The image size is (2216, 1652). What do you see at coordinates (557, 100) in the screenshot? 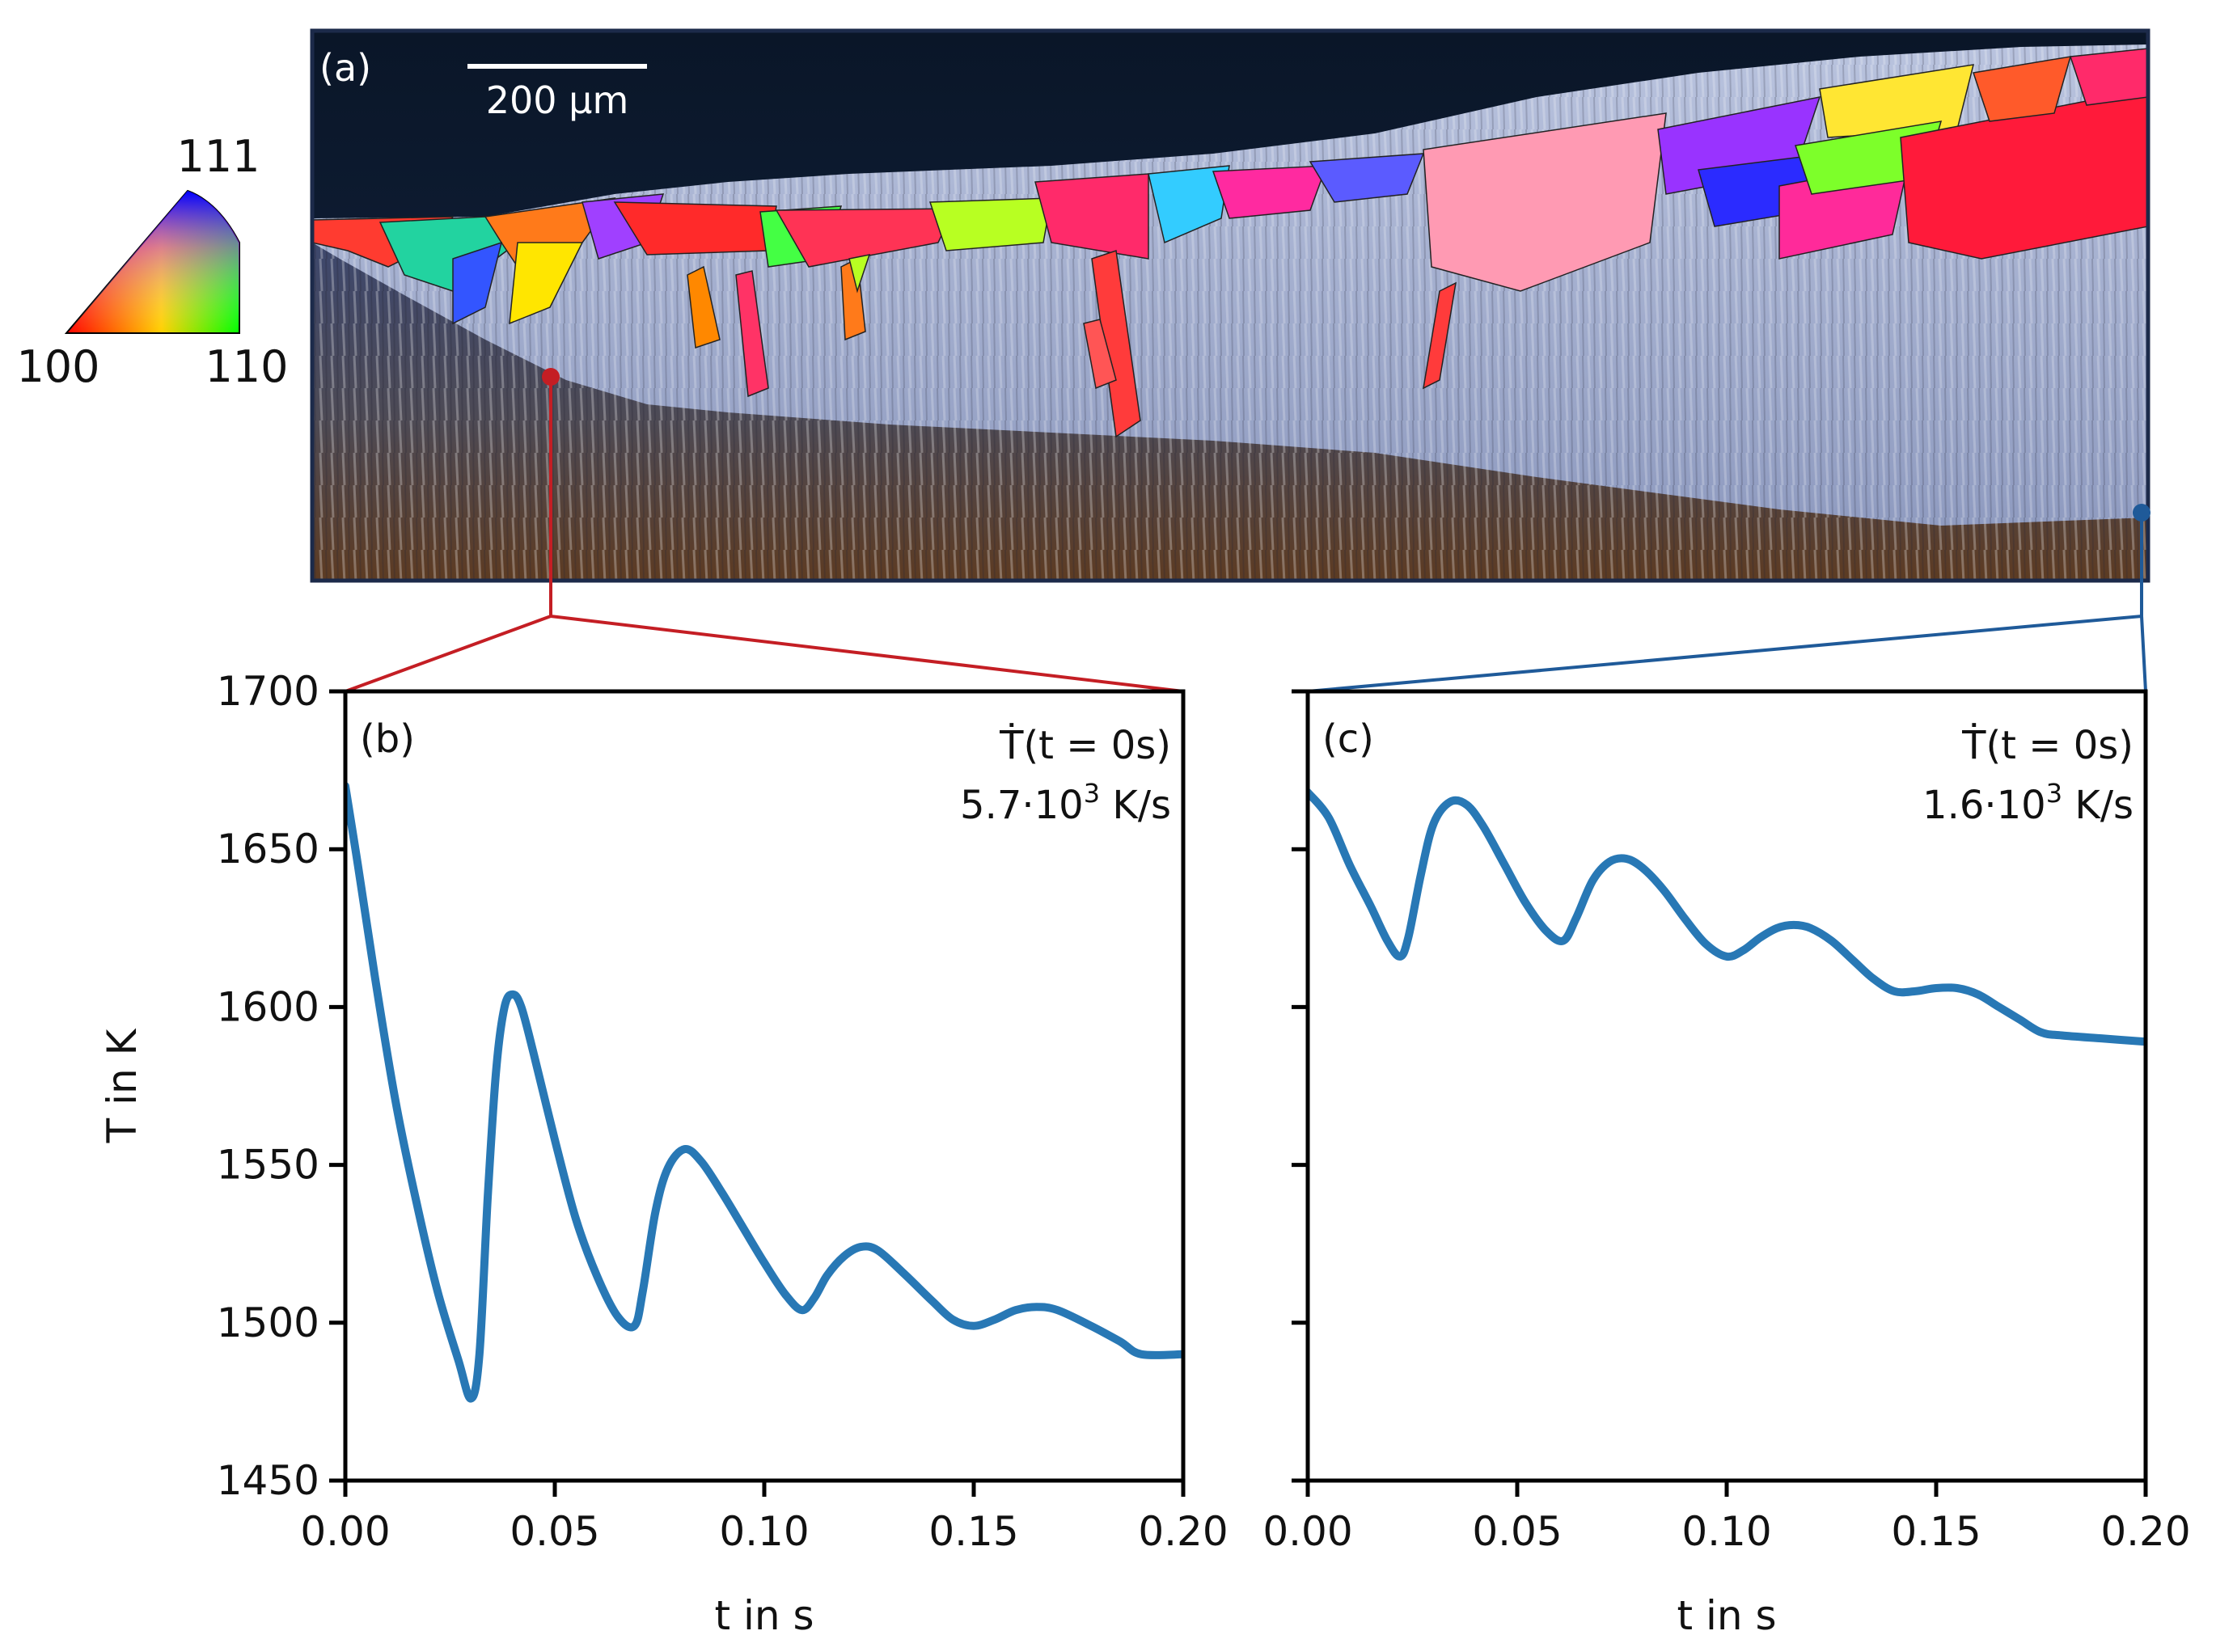
I see `scale-bar-label: 200 µm` at bounding box center [557, 100].